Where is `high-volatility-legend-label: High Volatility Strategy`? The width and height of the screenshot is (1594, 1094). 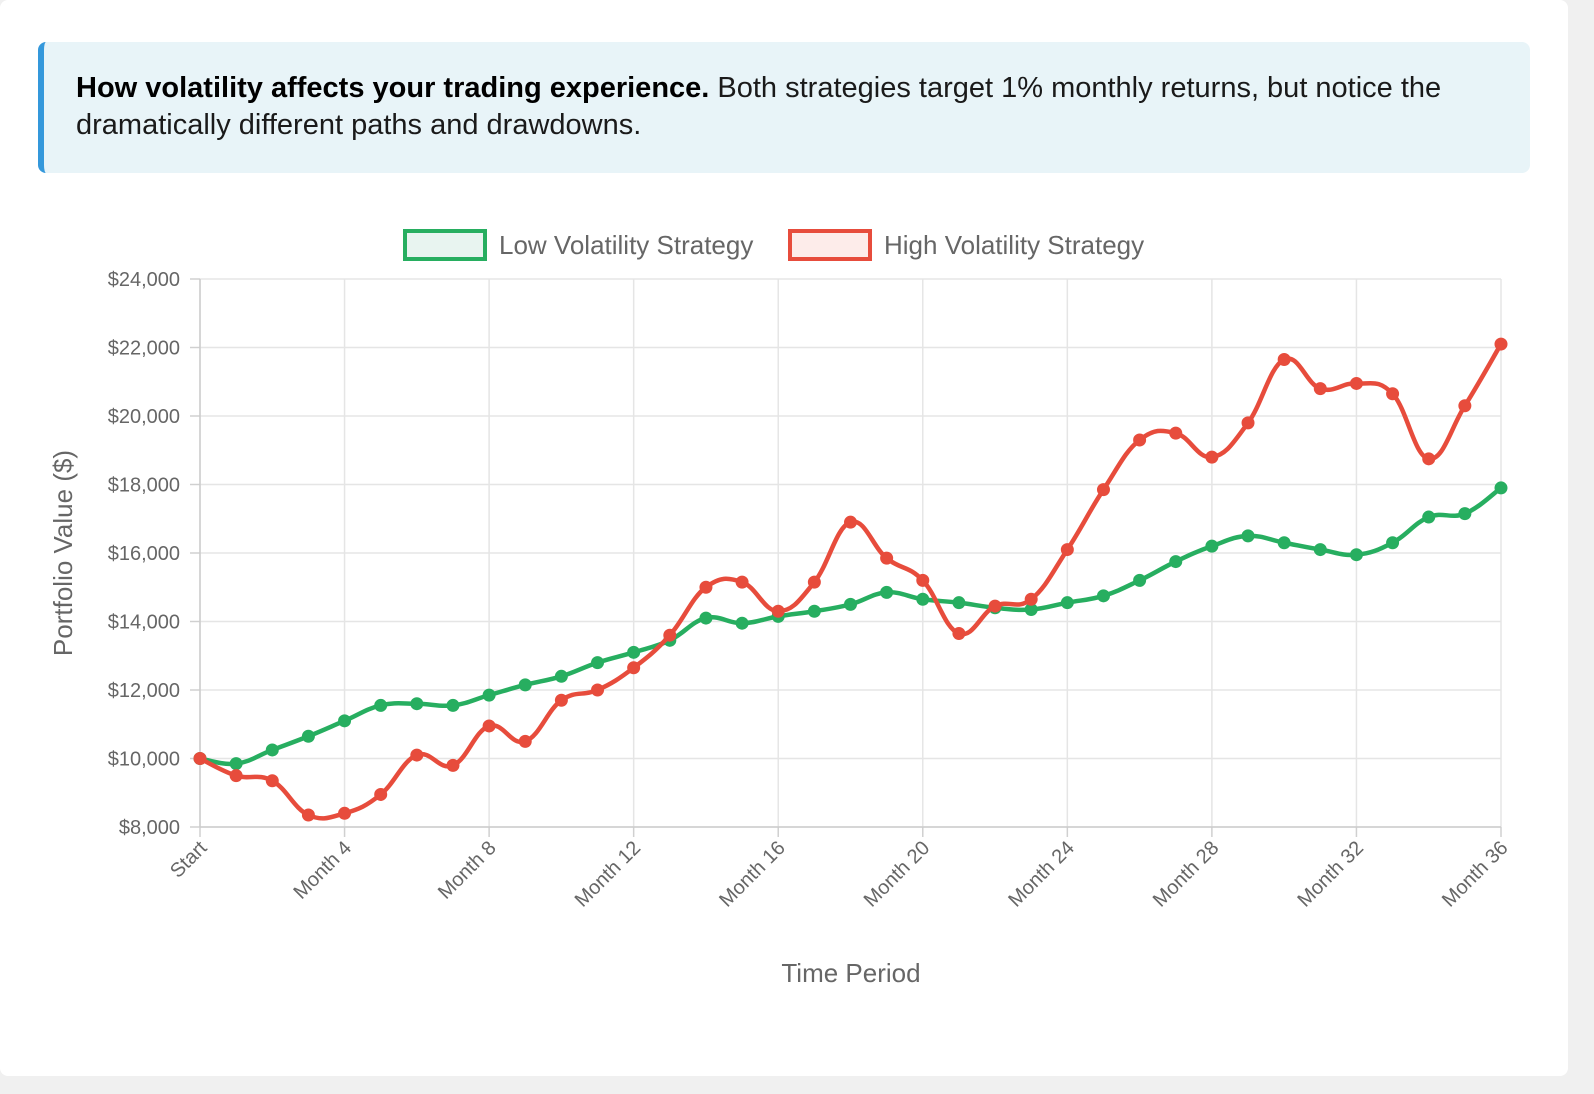 high-volatility-legend-label: High Volatility Strategy is located at coordinates (1014, 245).